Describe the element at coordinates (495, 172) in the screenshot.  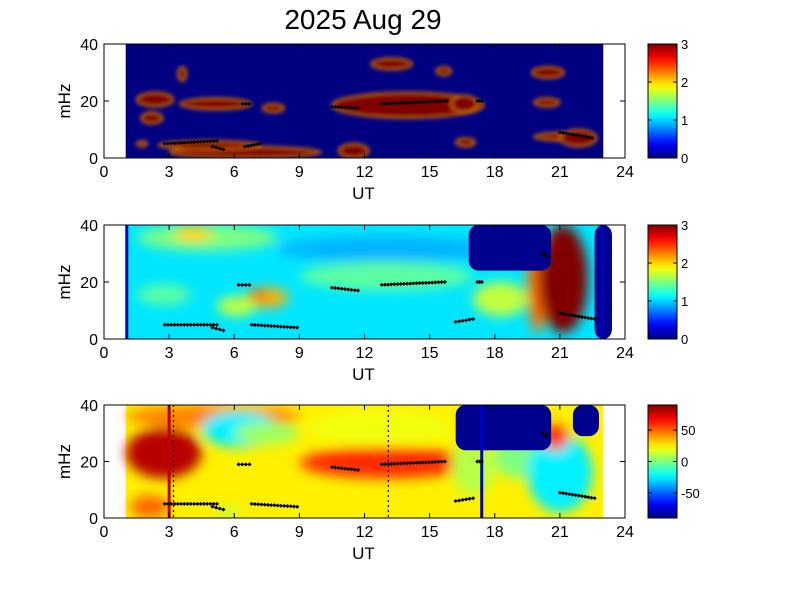
I see `x-tick-label: 18` at that location.